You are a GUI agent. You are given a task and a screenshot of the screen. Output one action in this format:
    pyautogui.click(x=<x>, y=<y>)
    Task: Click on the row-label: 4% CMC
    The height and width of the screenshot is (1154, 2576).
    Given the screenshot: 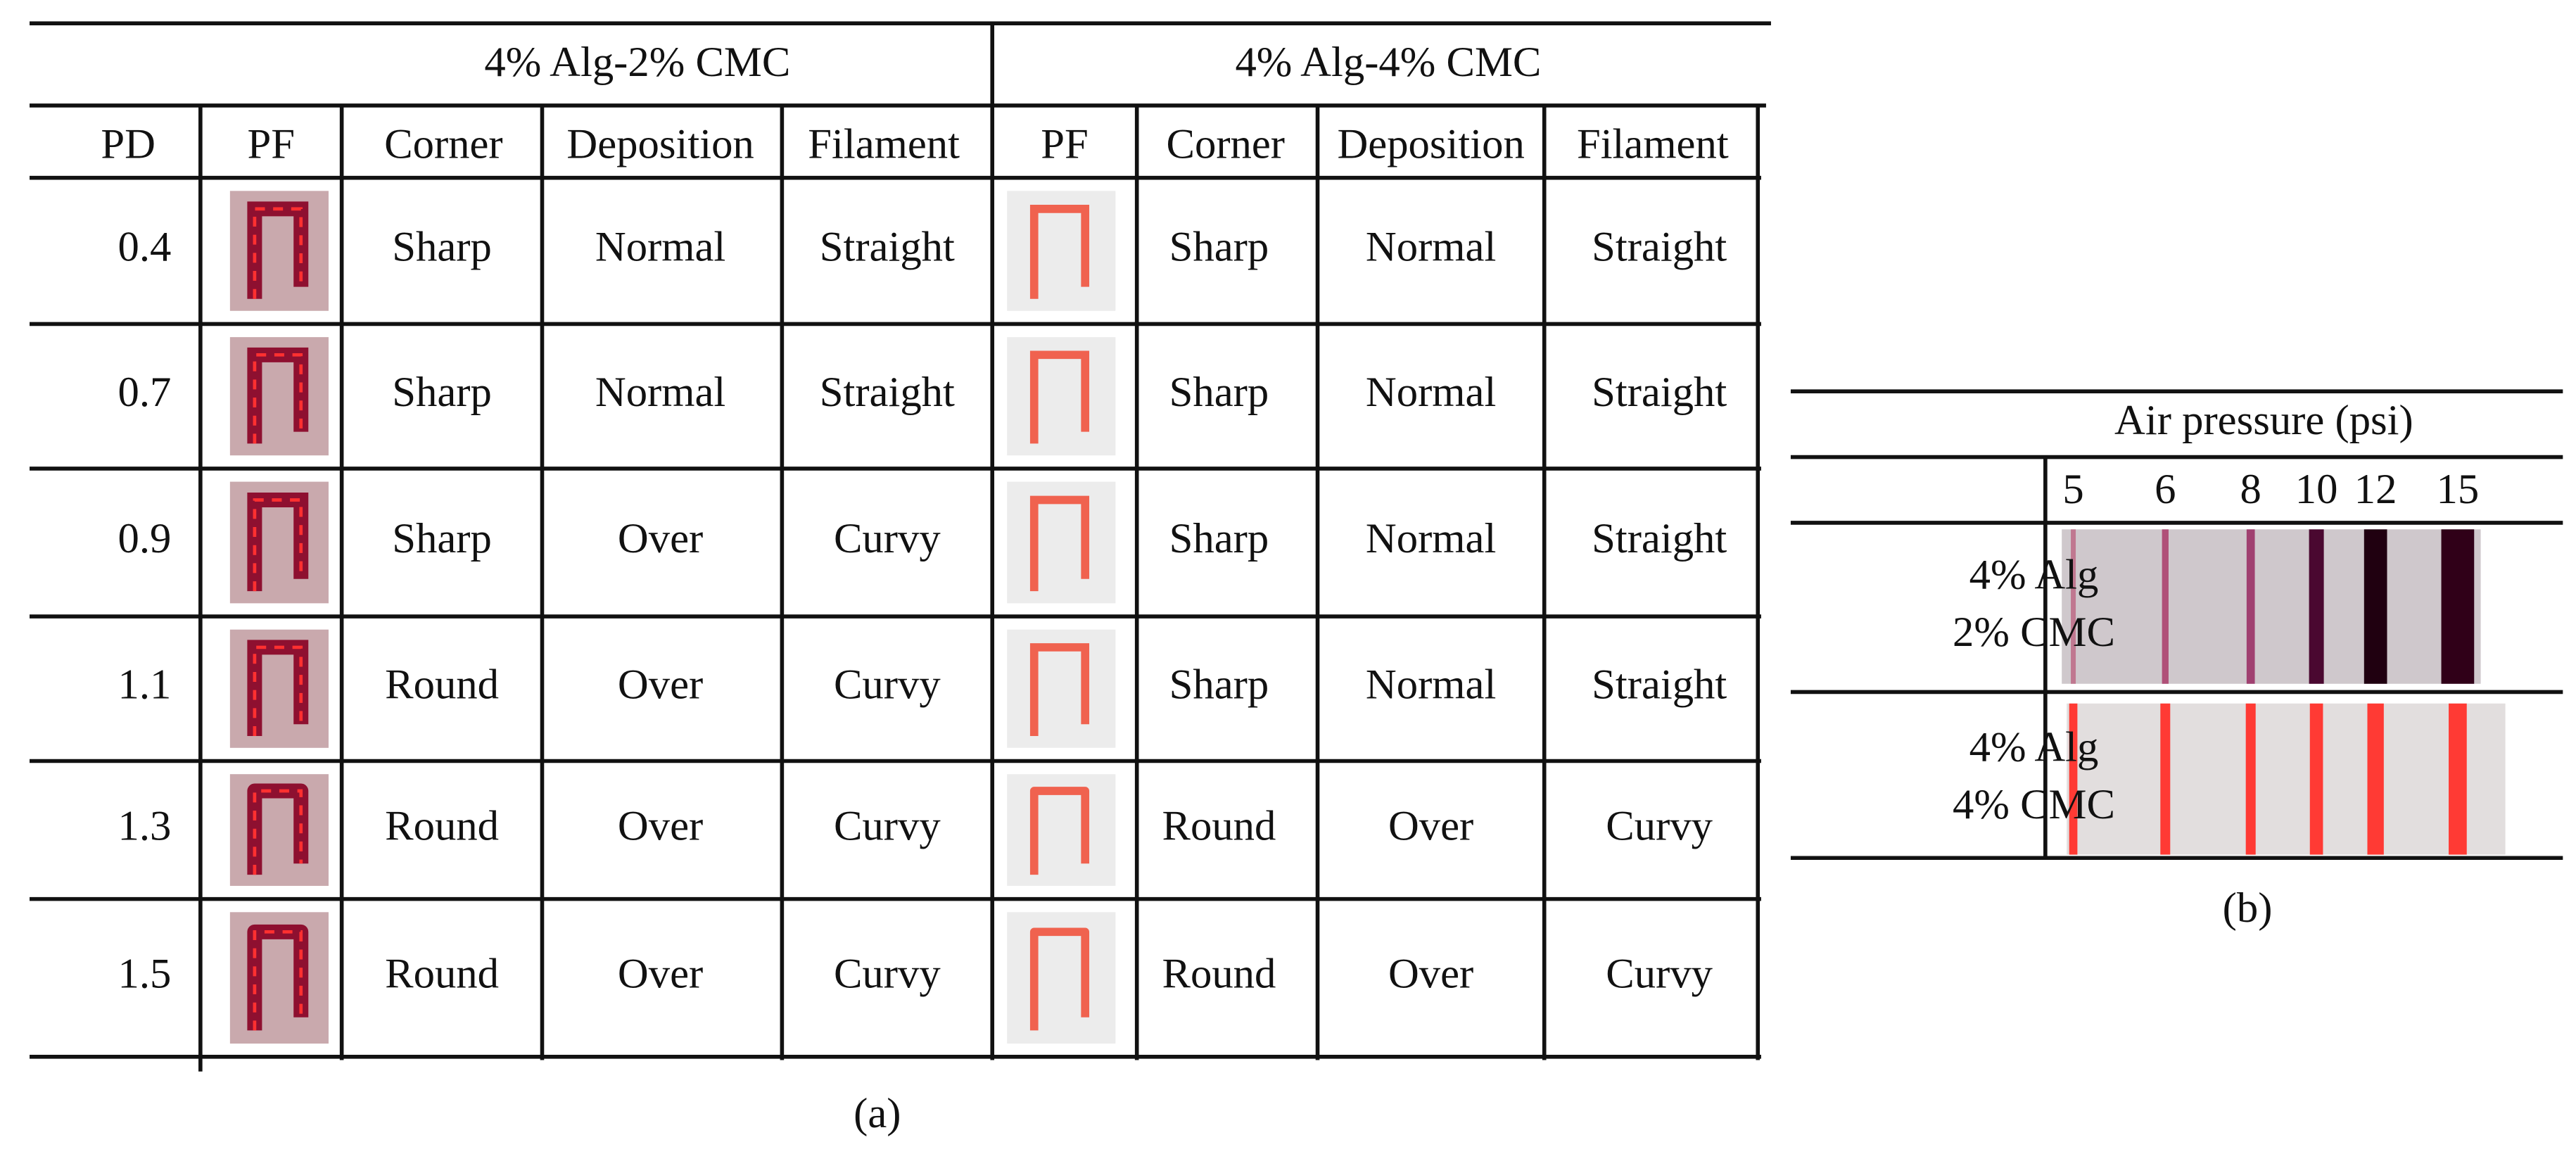 What is the action you would take?
    pyautogui.click(x=2034, y=804)
    